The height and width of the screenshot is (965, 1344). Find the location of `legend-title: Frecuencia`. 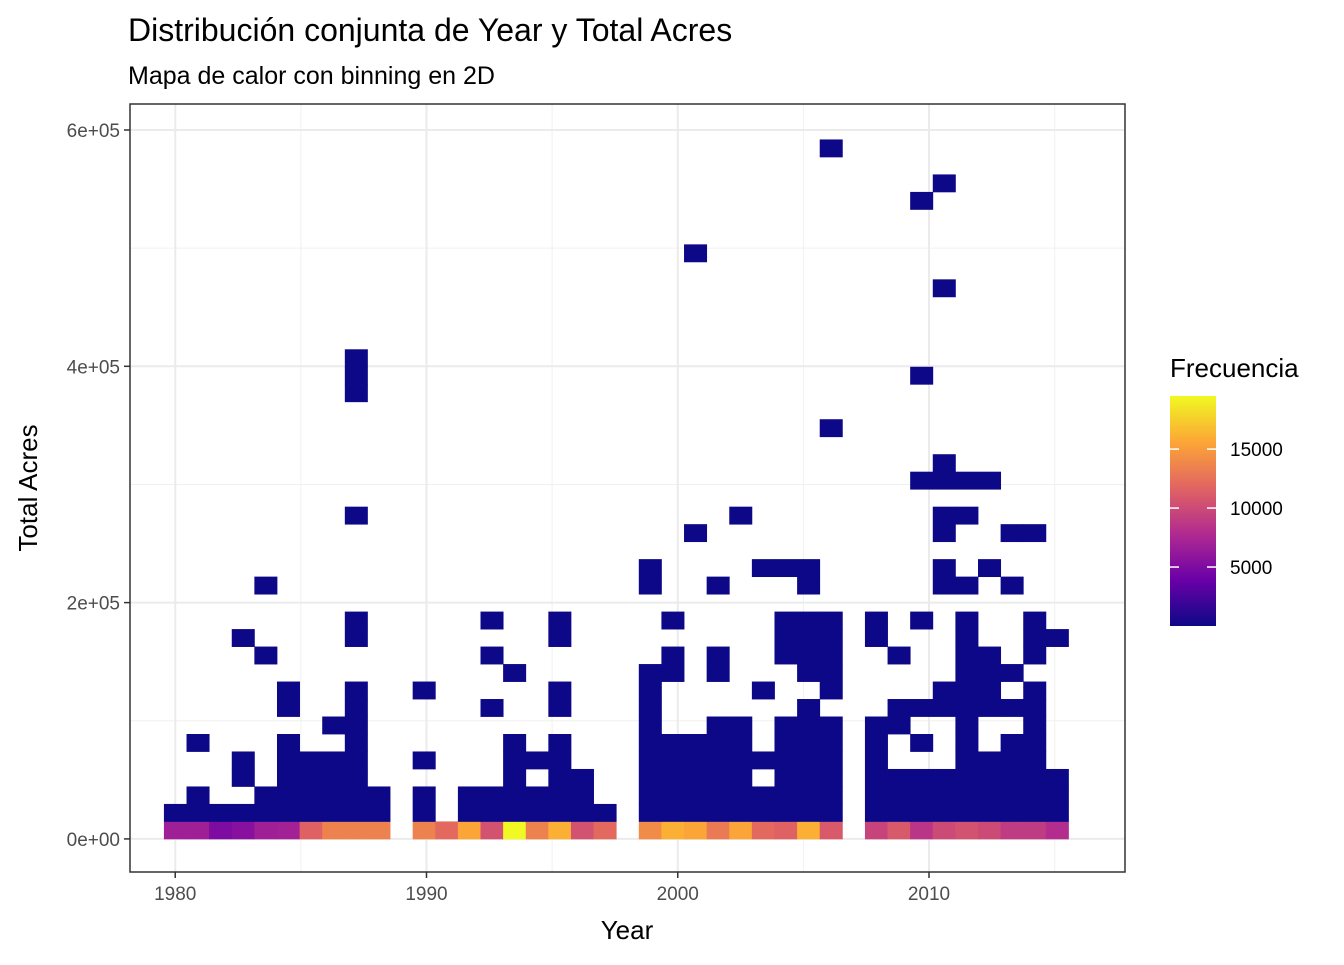

legend-title: Frecuencia is located at coordinates (1234, 368).